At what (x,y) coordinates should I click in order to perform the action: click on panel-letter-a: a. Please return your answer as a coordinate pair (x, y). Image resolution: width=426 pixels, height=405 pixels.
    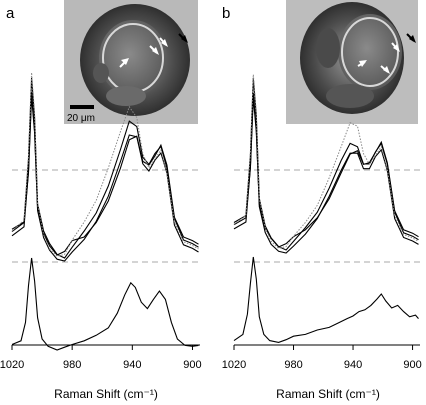
    Looking at the image, I should click on (10, 13).